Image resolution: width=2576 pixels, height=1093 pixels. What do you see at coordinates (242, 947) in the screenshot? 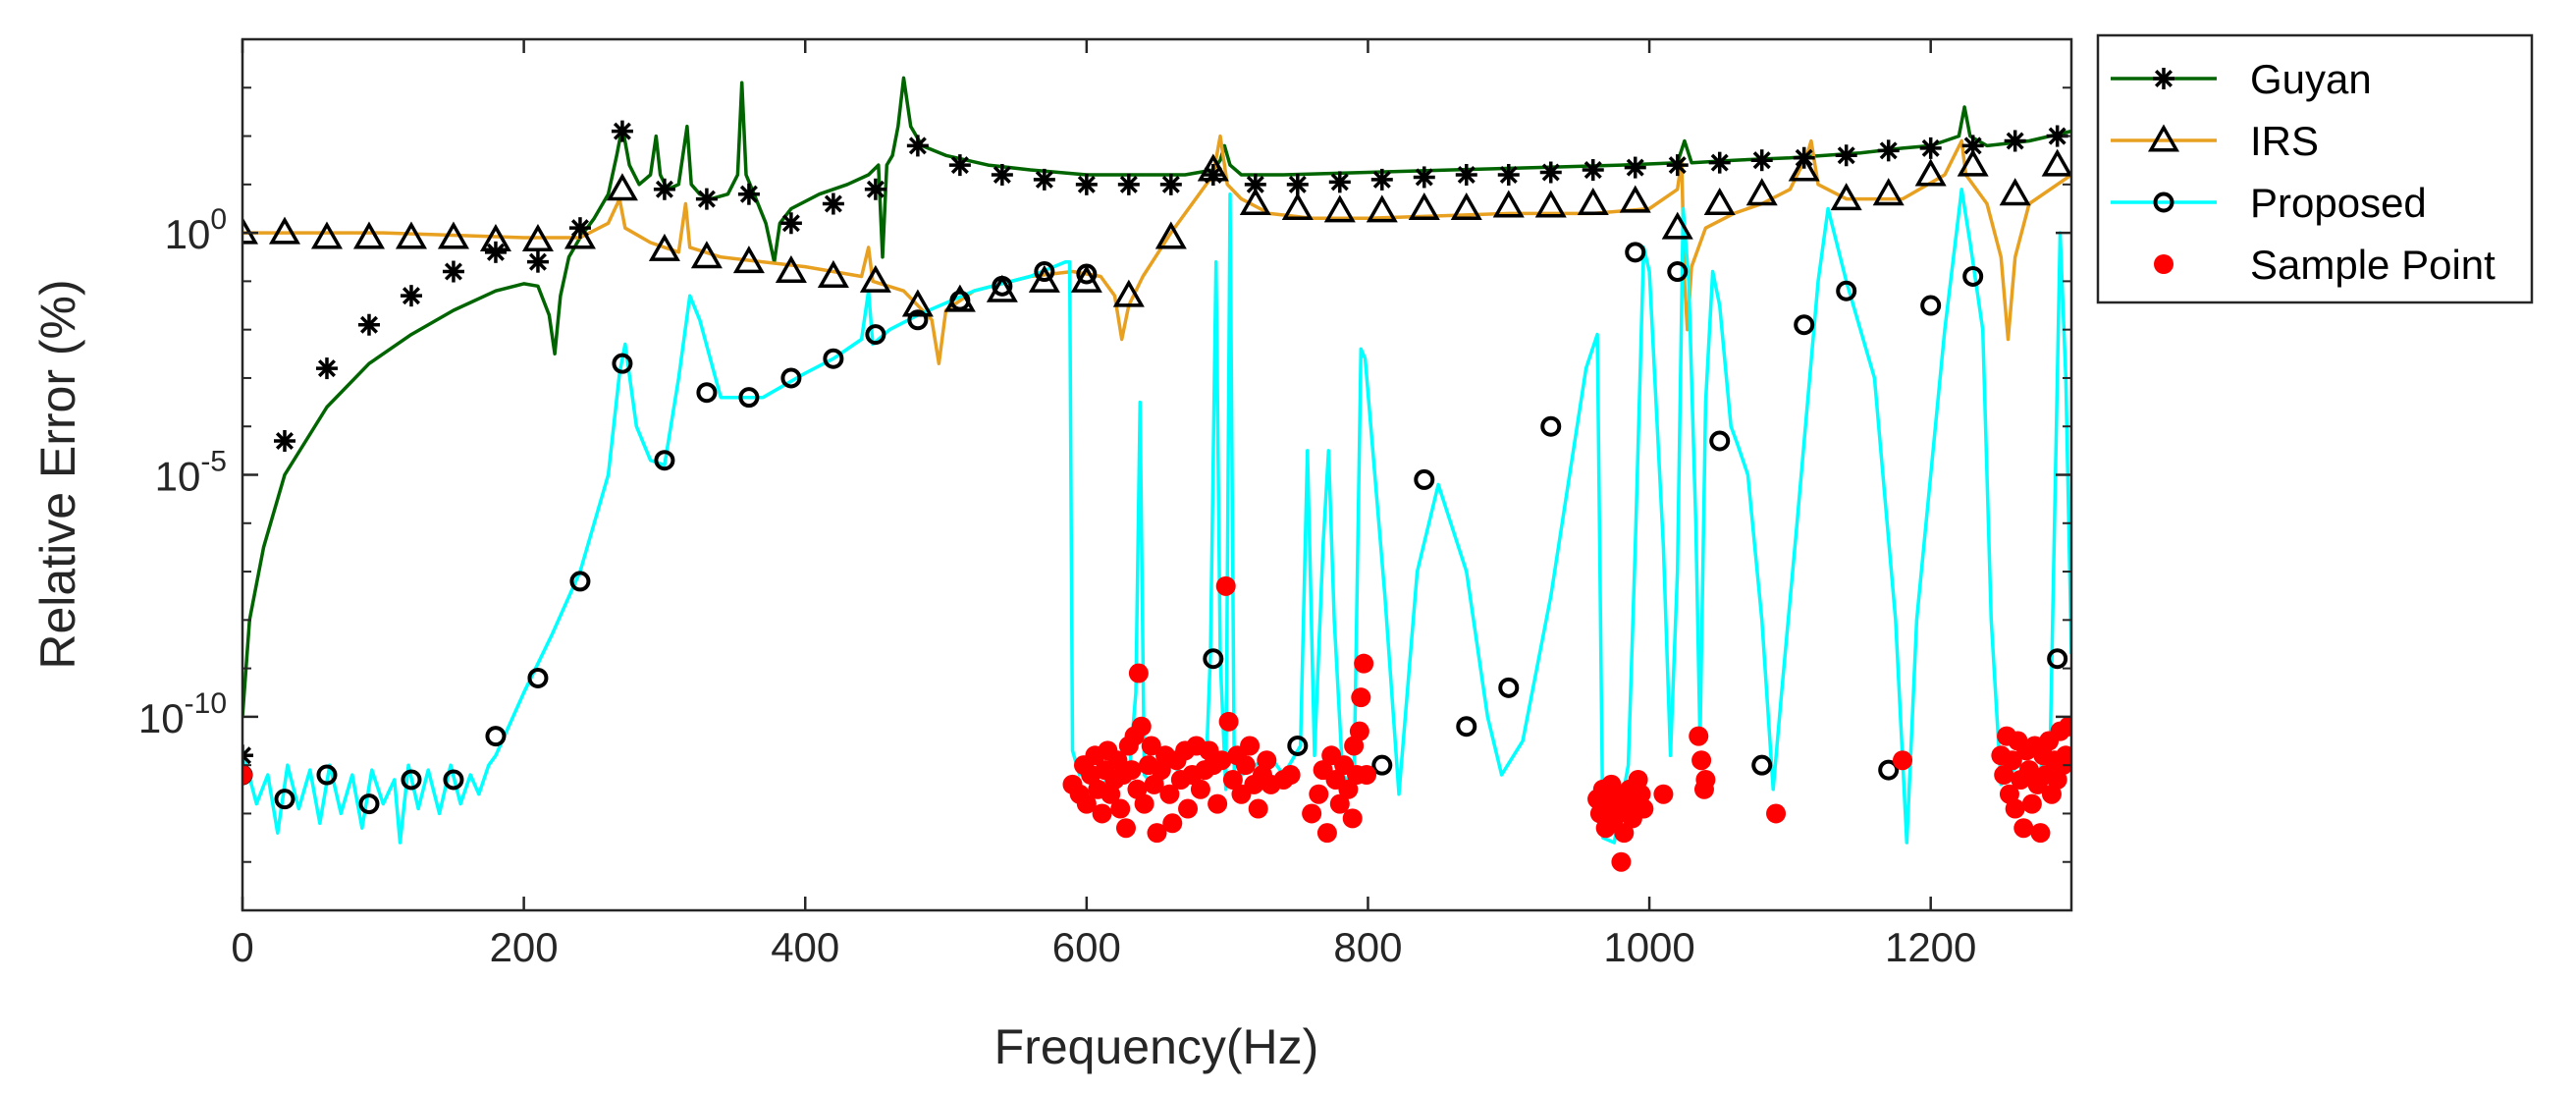
I see `x-tick-label: 0` at bounding box center [242, 947].